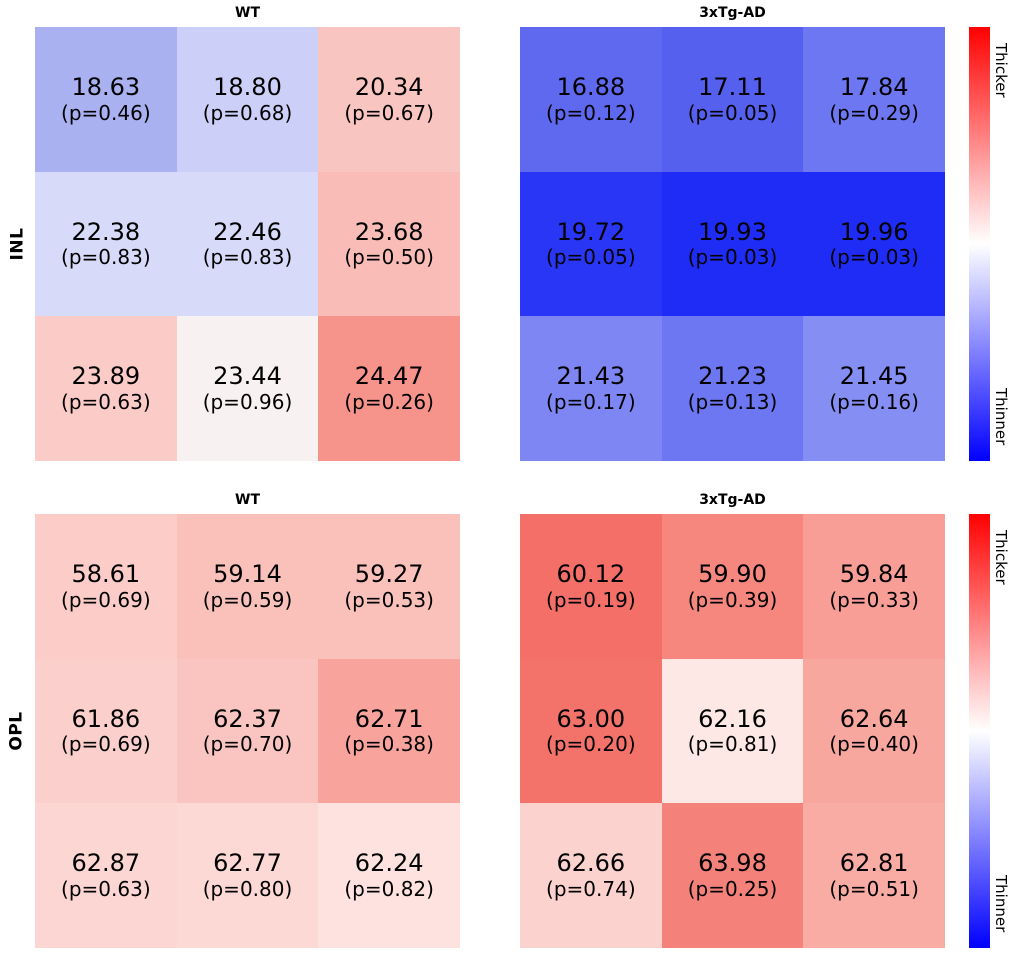 This screenshot has height=958, width=1020. What do you see at coordinates (106, 586) in the screenshot?
I see `heatmap-cell: 58.61 (p=0.69)` at bounding box center [106, 586].